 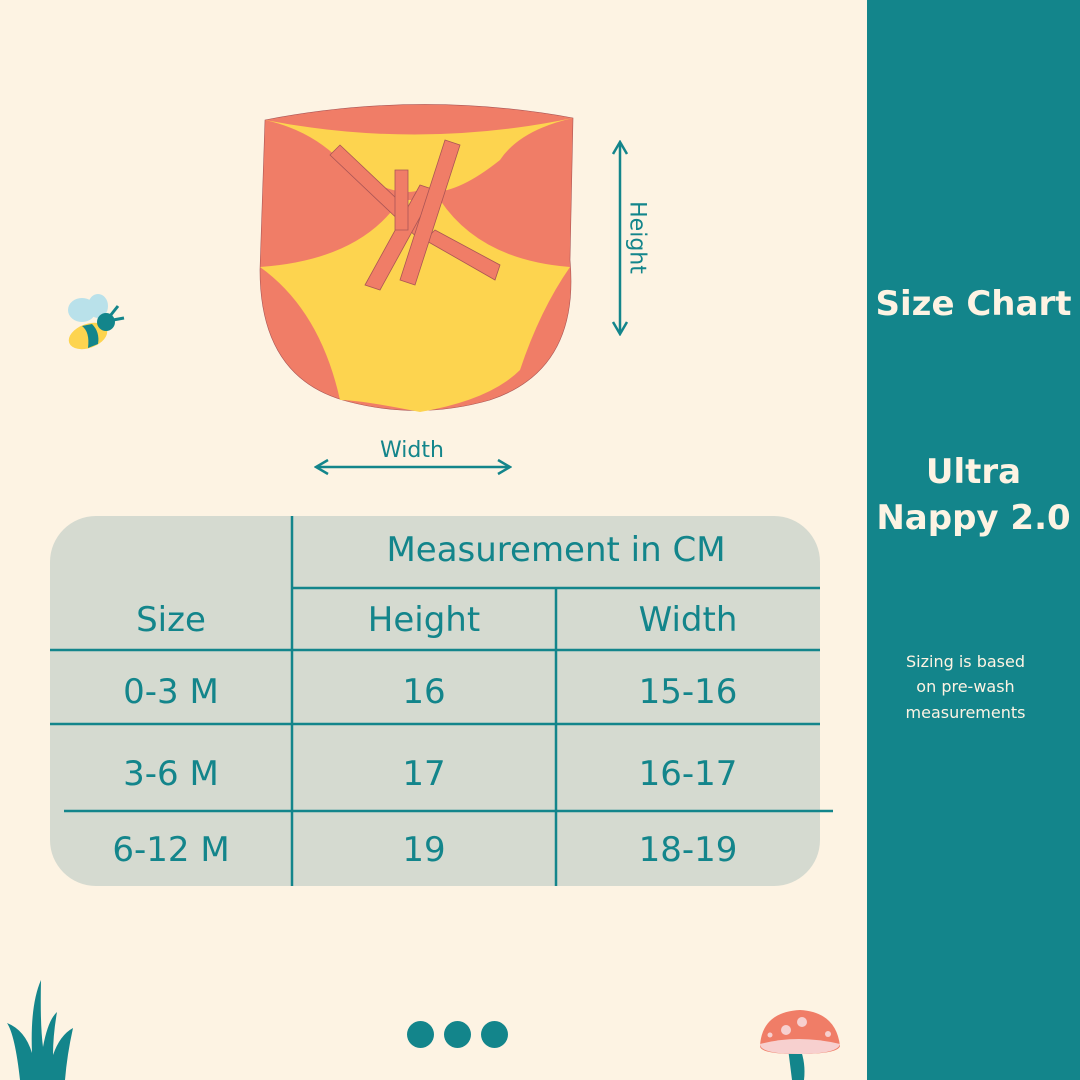 I want to click on row-1-width: 16-17, so click(x=688, y=774).